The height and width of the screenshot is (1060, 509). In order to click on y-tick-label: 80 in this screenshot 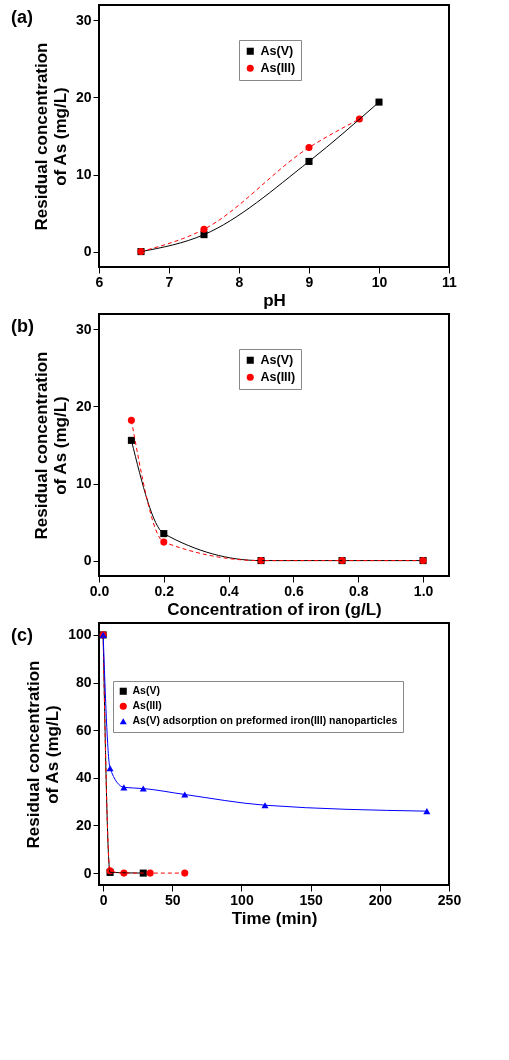, I will do `click(83, 682)`.